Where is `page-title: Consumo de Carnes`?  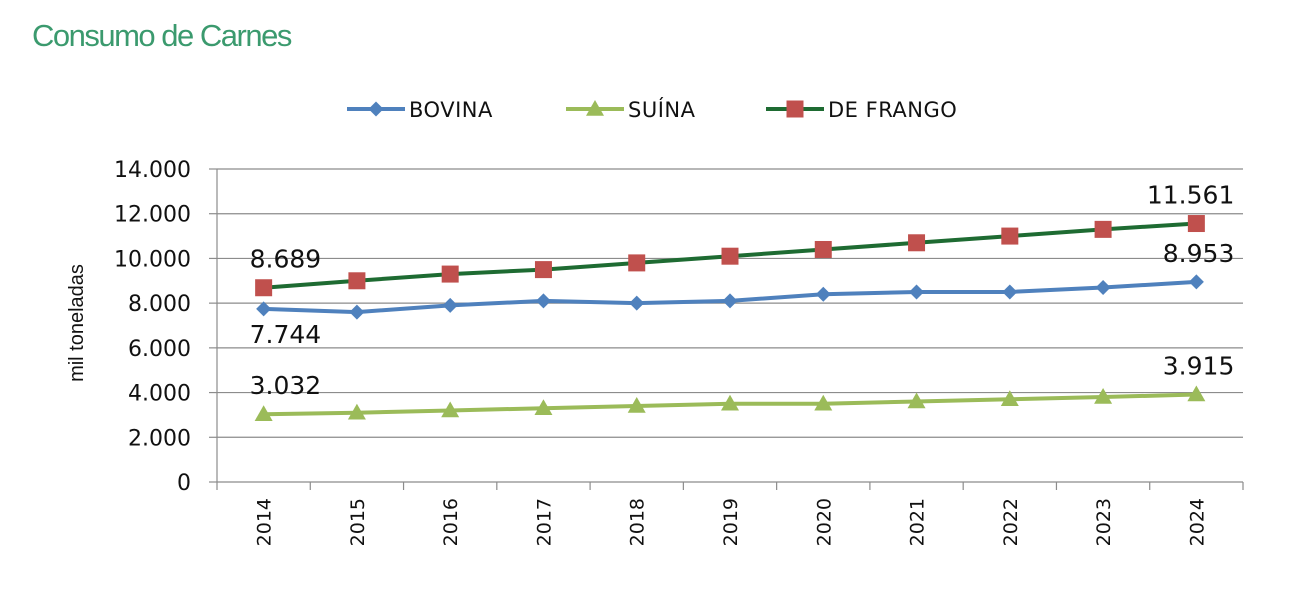 page-title: Consumo de Carnes is located at coordinates (162, 35).